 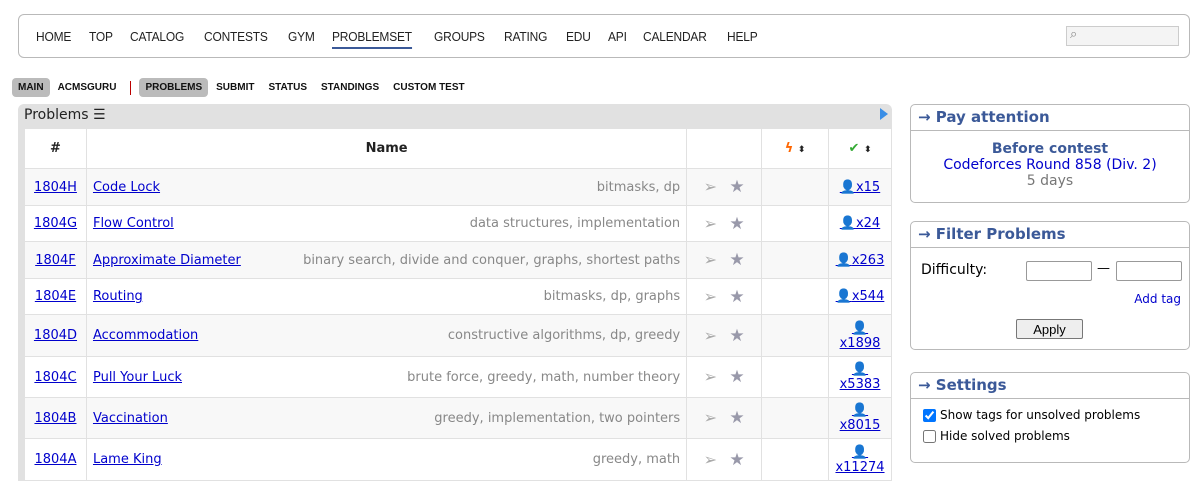 I want to click on problem-name-link: Approximate Diameter, so click(x=166, y=260).